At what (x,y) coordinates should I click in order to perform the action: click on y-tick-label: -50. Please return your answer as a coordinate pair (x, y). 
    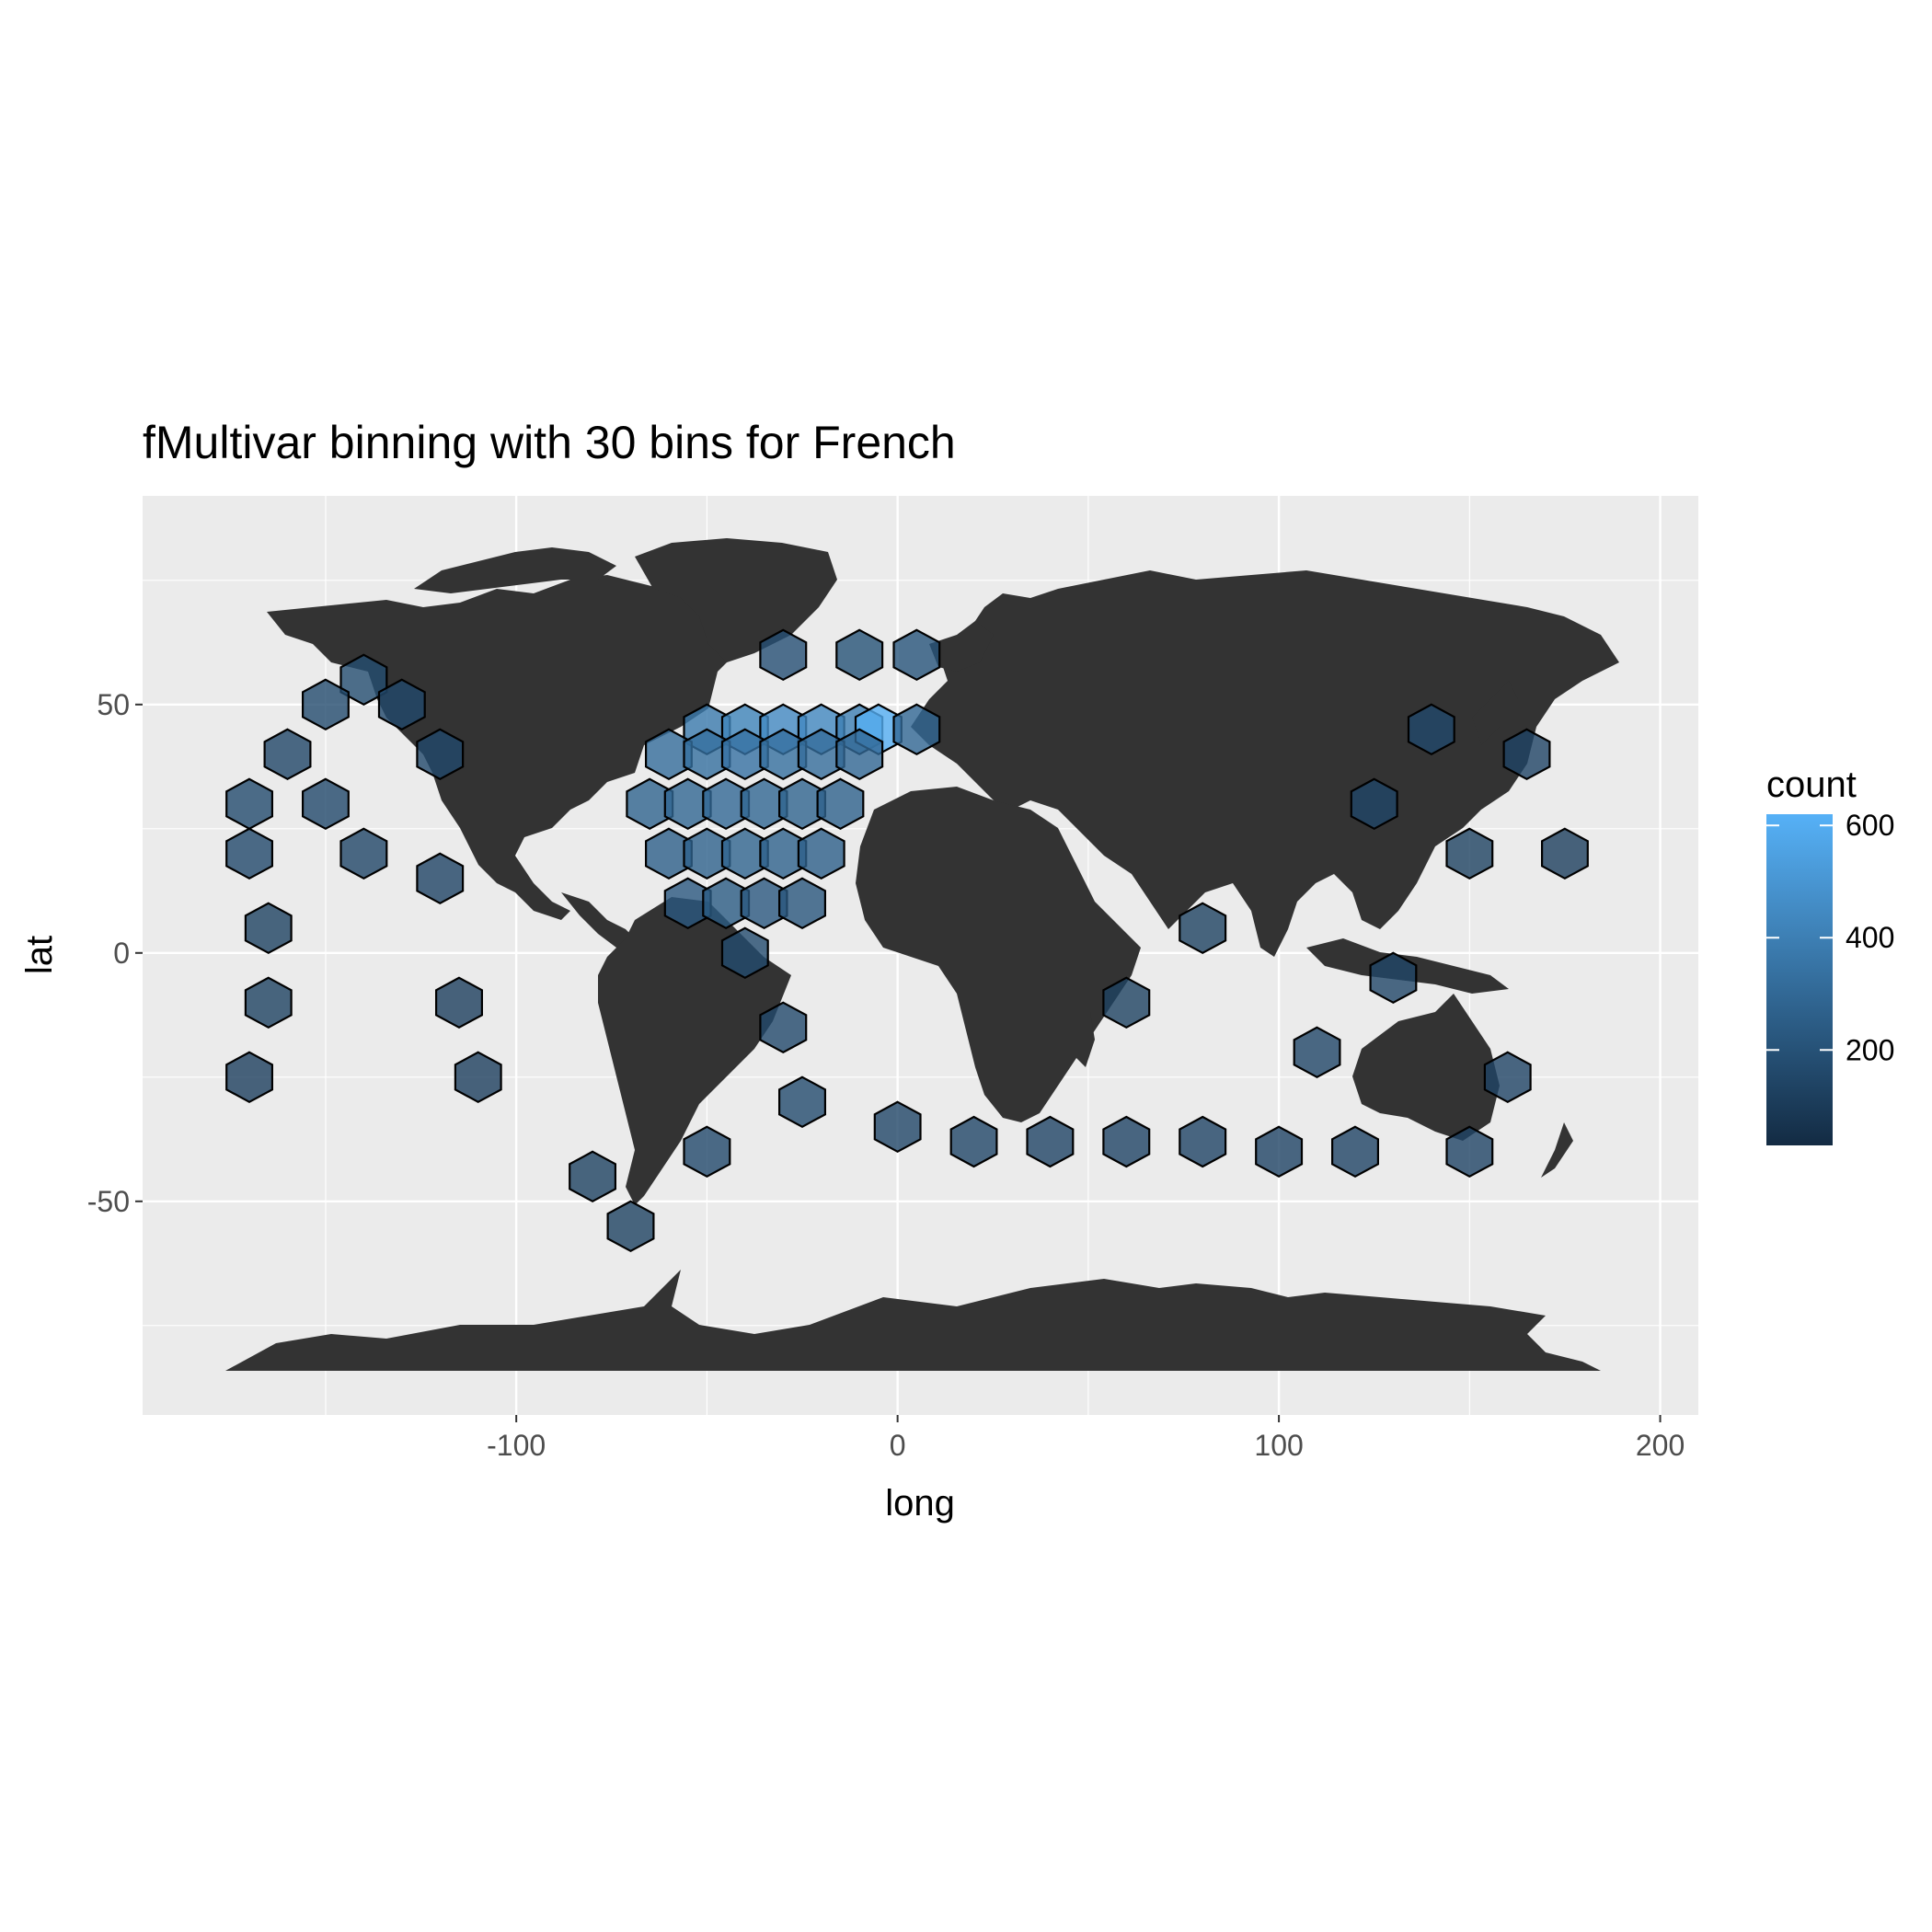
    Looking at the image, I should click on (108, 1201).